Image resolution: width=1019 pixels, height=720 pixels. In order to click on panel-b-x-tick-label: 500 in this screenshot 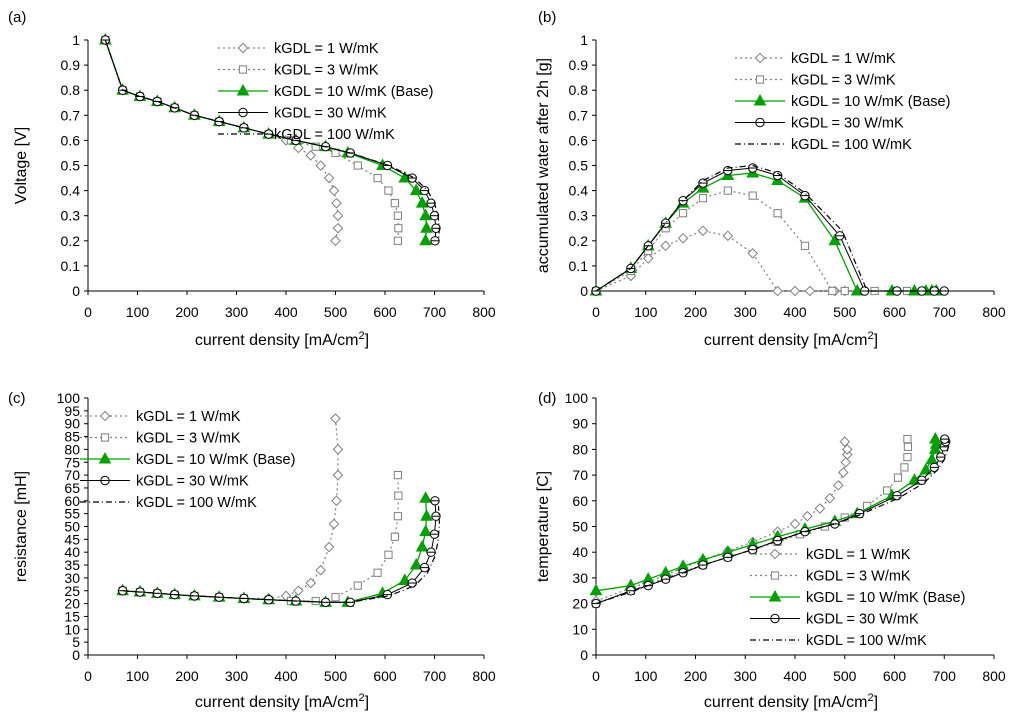, I will do `click(845, 312)`.